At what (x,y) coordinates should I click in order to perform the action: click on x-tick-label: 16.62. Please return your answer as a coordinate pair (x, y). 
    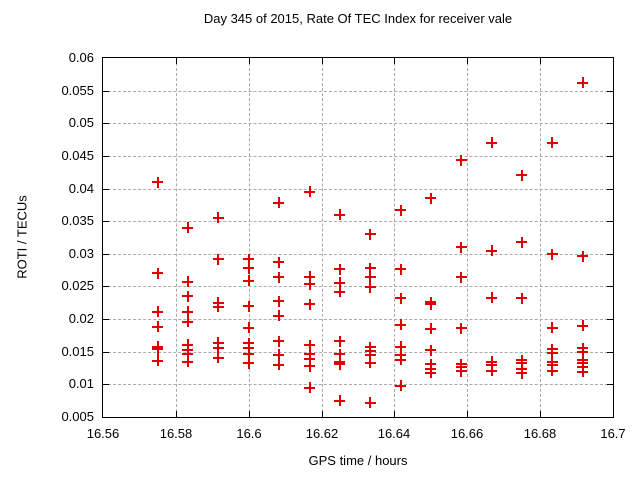
    Looking at the image, I should click on (322, 433).